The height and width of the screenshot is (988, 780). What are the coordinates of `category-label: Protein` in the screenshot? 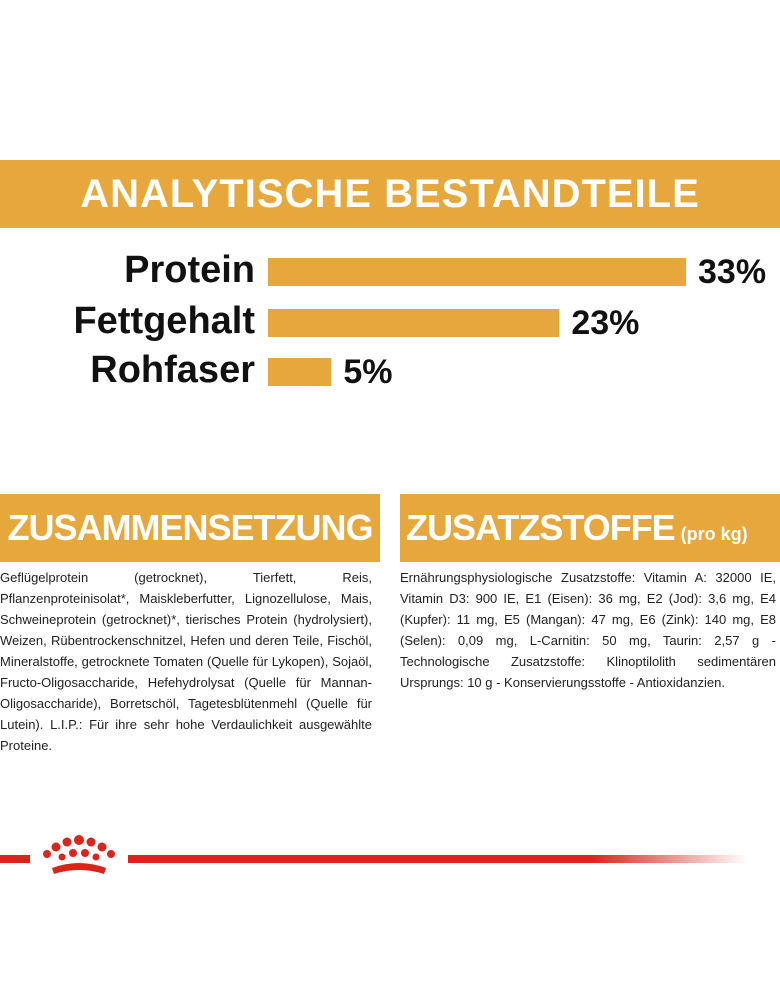 It's located at (189, 270).